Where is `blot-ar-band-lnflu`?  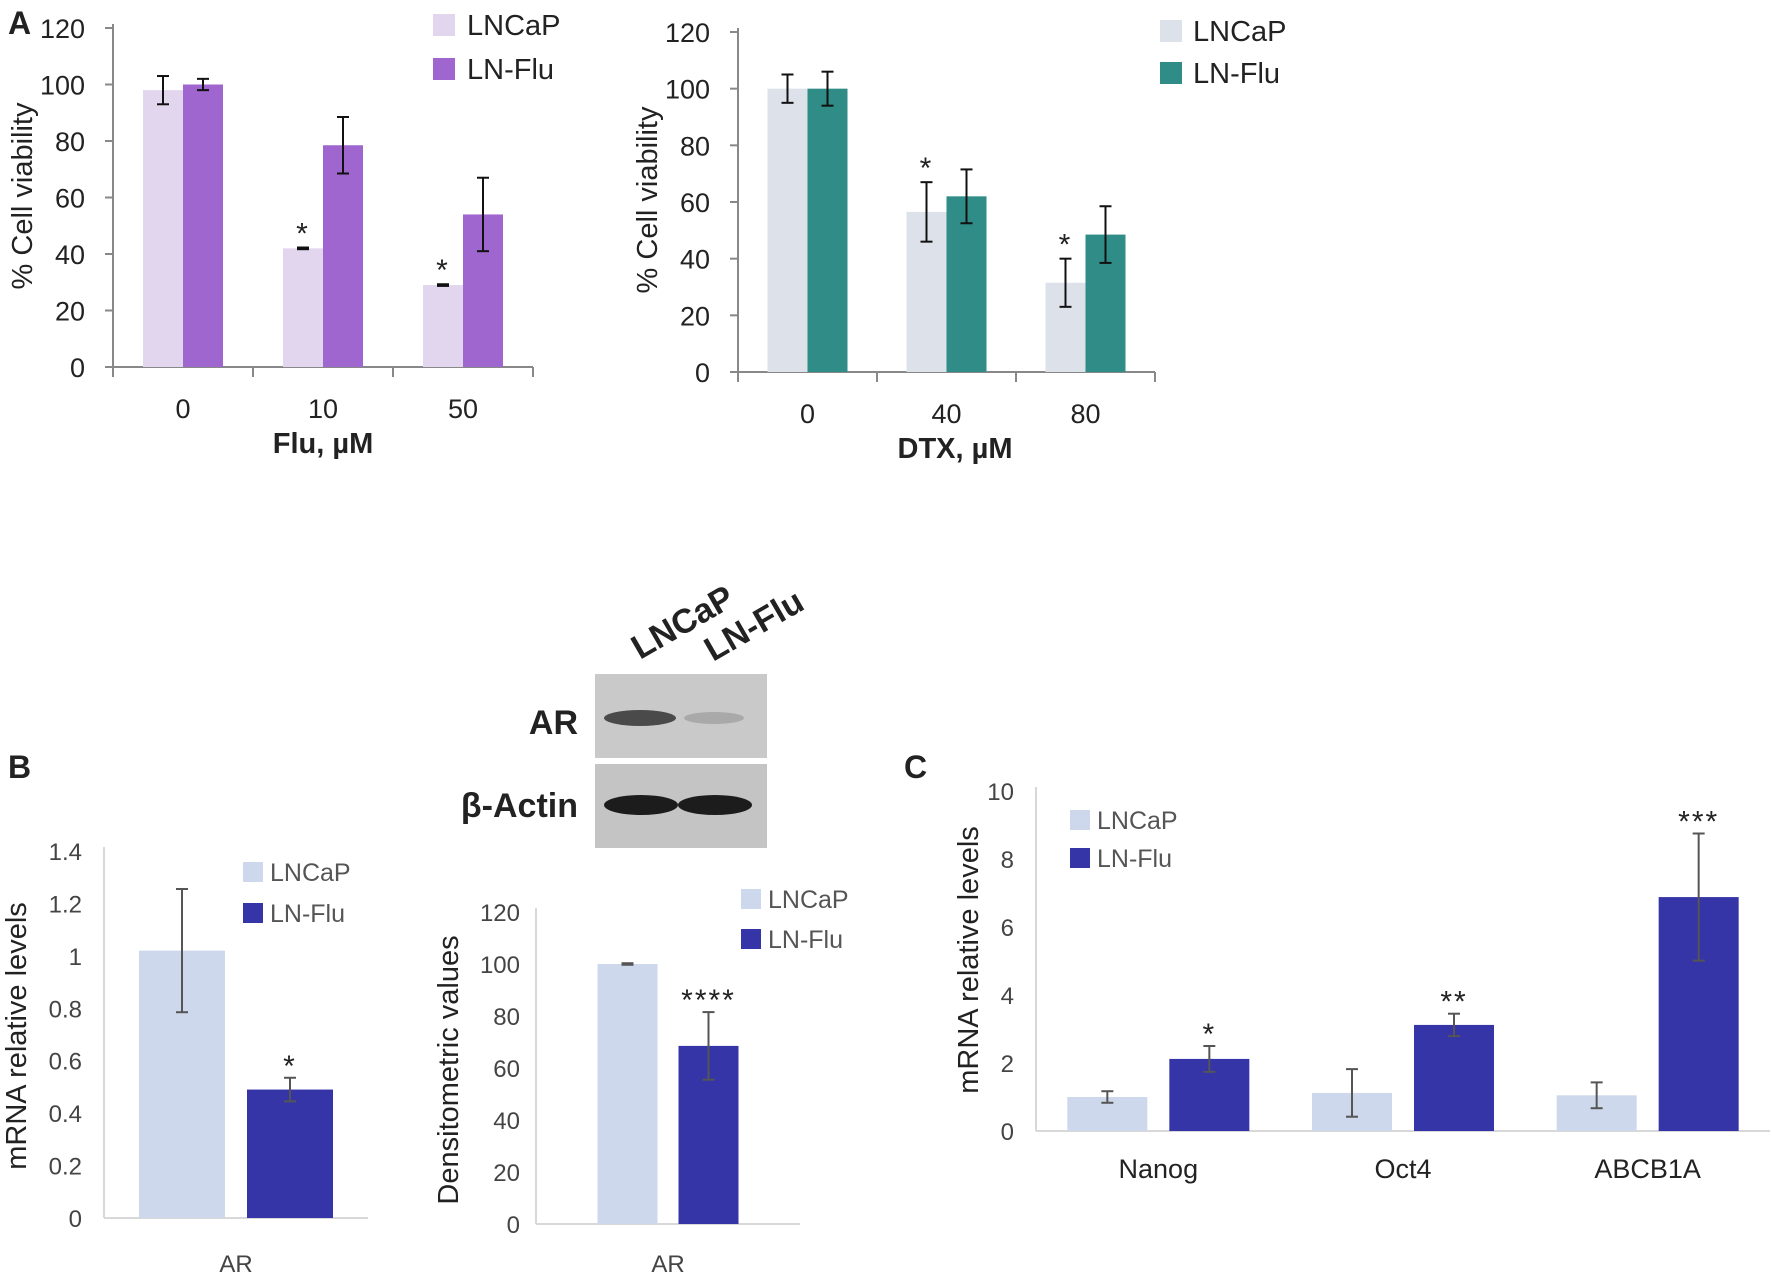 blot-ar-band-lnflu is located at coordinates (714, 718).